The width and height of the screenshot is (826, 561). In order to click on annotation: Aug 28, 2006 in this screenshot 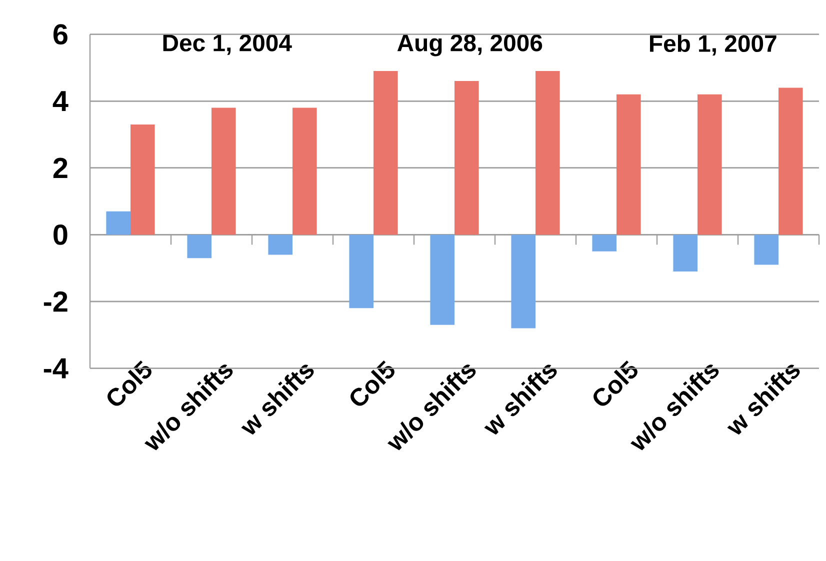, I will do `click(469, 45)`.